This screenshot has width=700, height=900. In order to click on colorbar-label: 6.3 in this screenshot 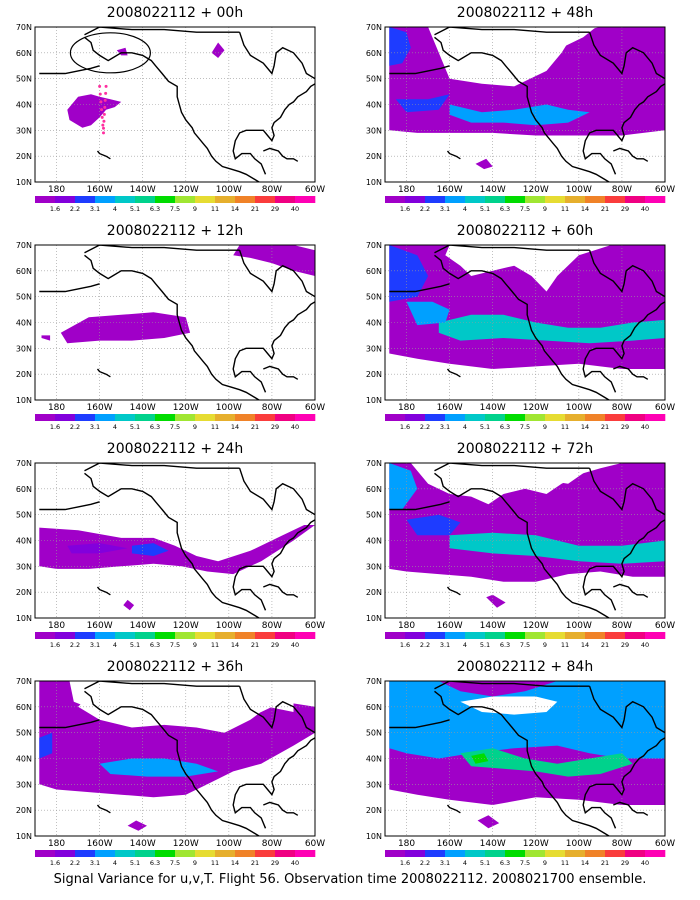, I will do `click(155, 645)`.